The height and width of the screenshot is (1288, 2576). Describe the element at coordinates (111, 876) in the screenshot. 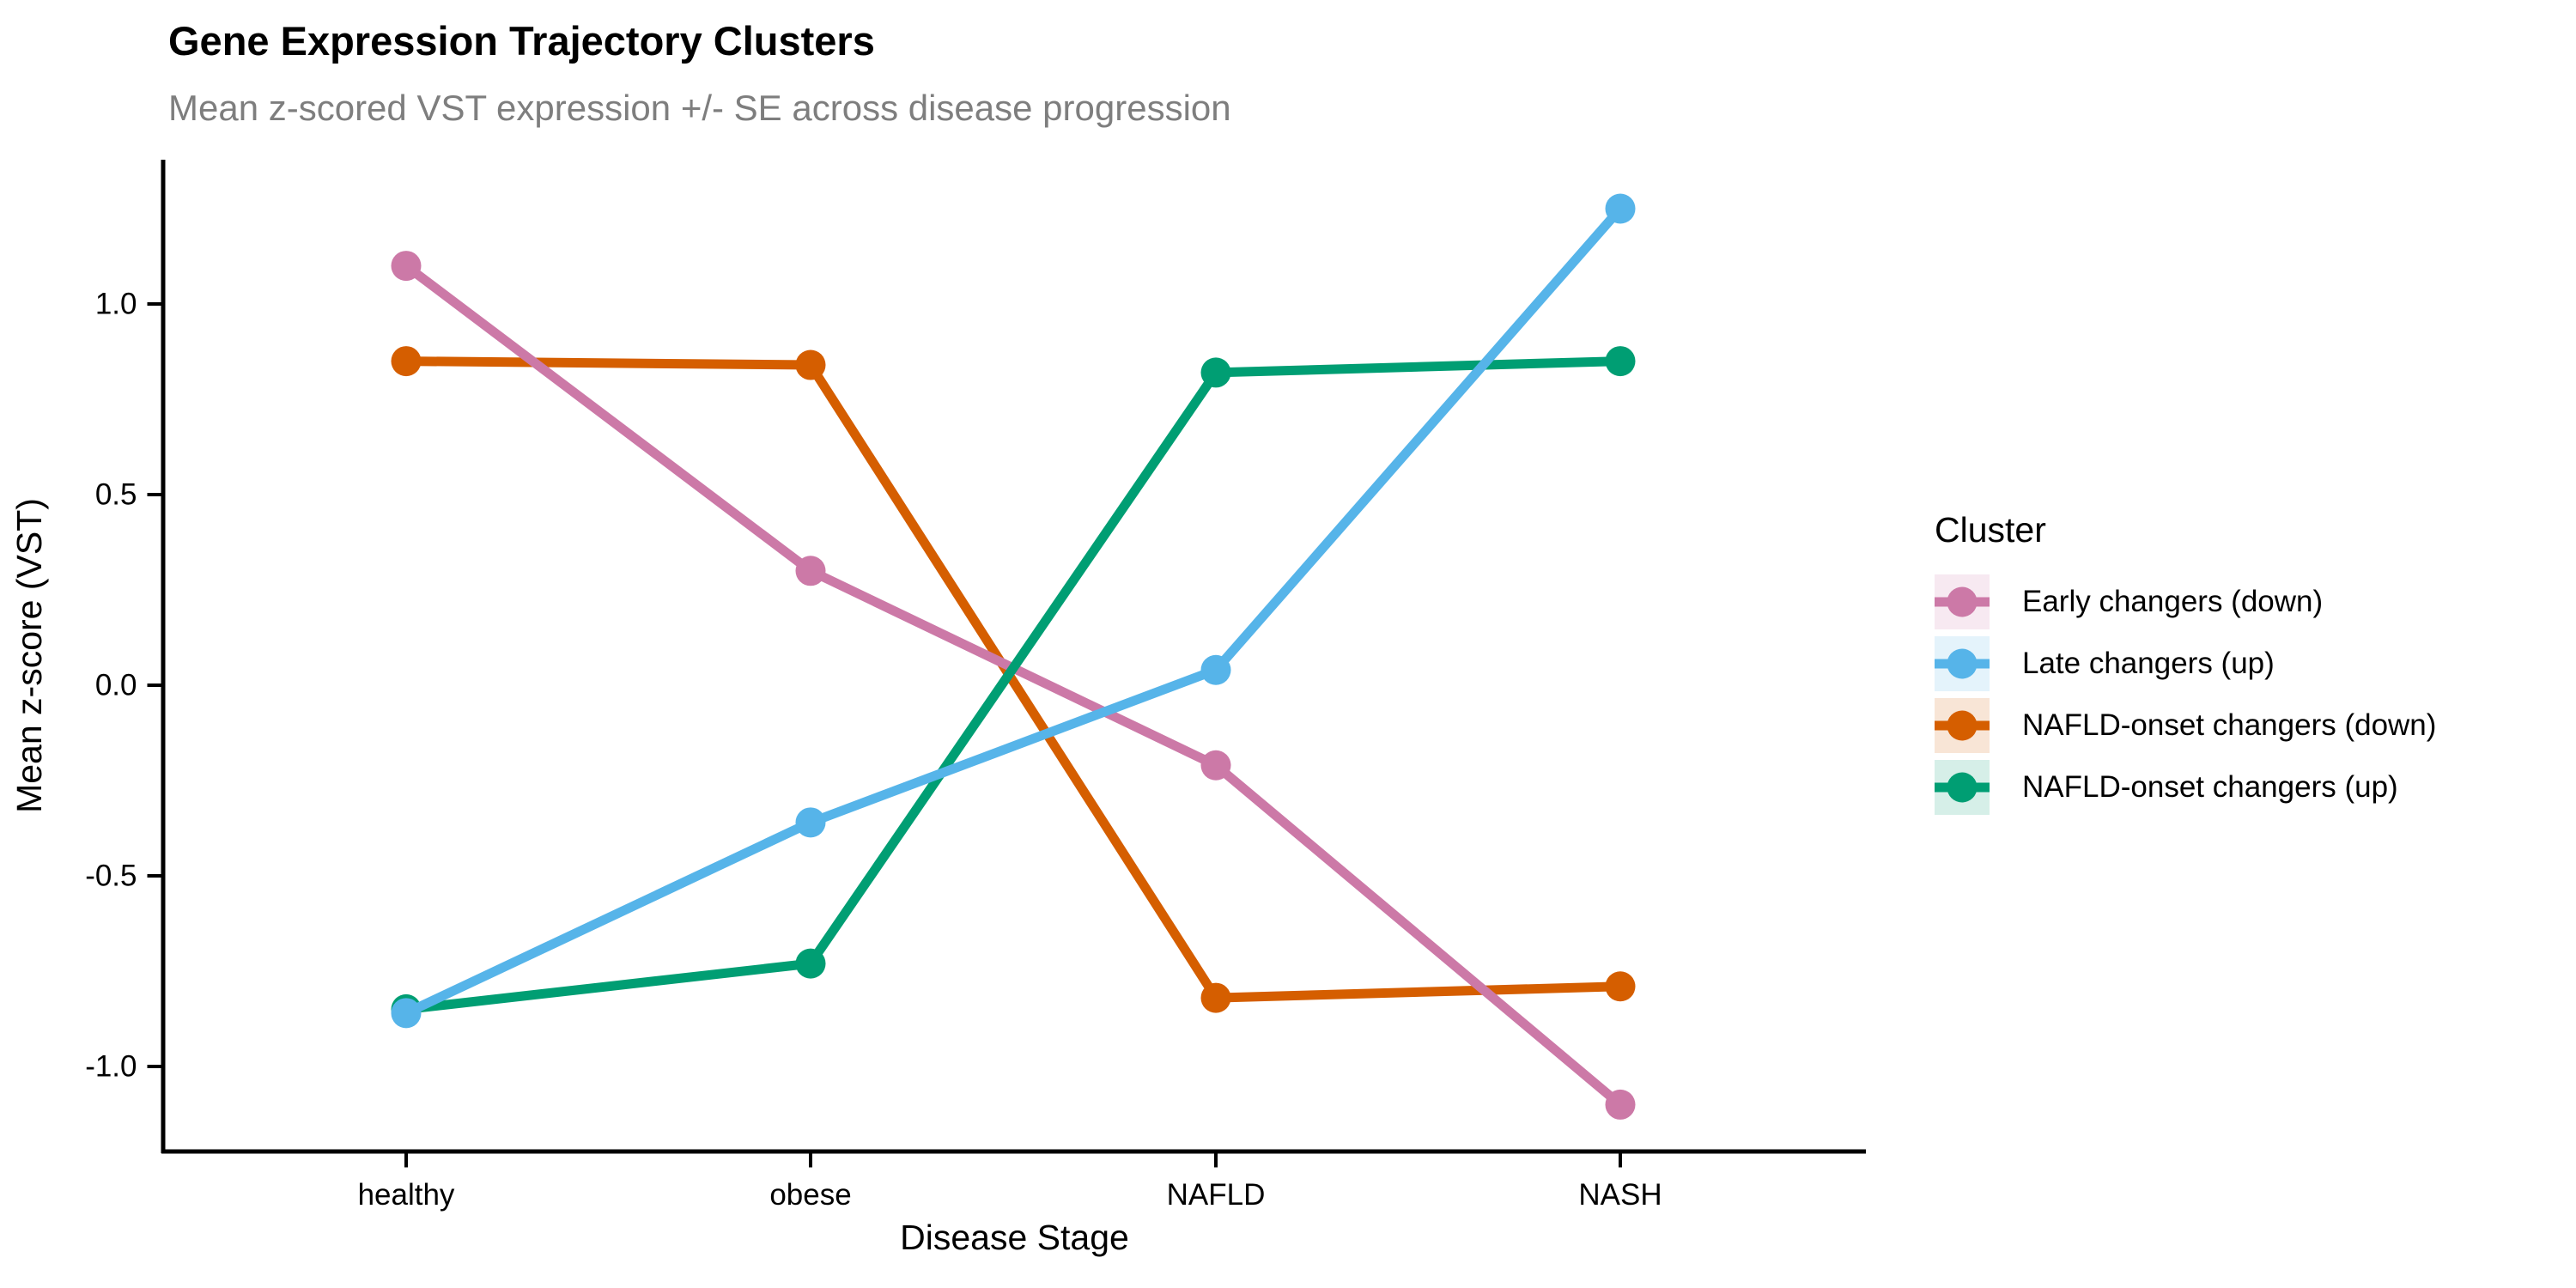

I see `y-tick-label: -0.5` at that location.